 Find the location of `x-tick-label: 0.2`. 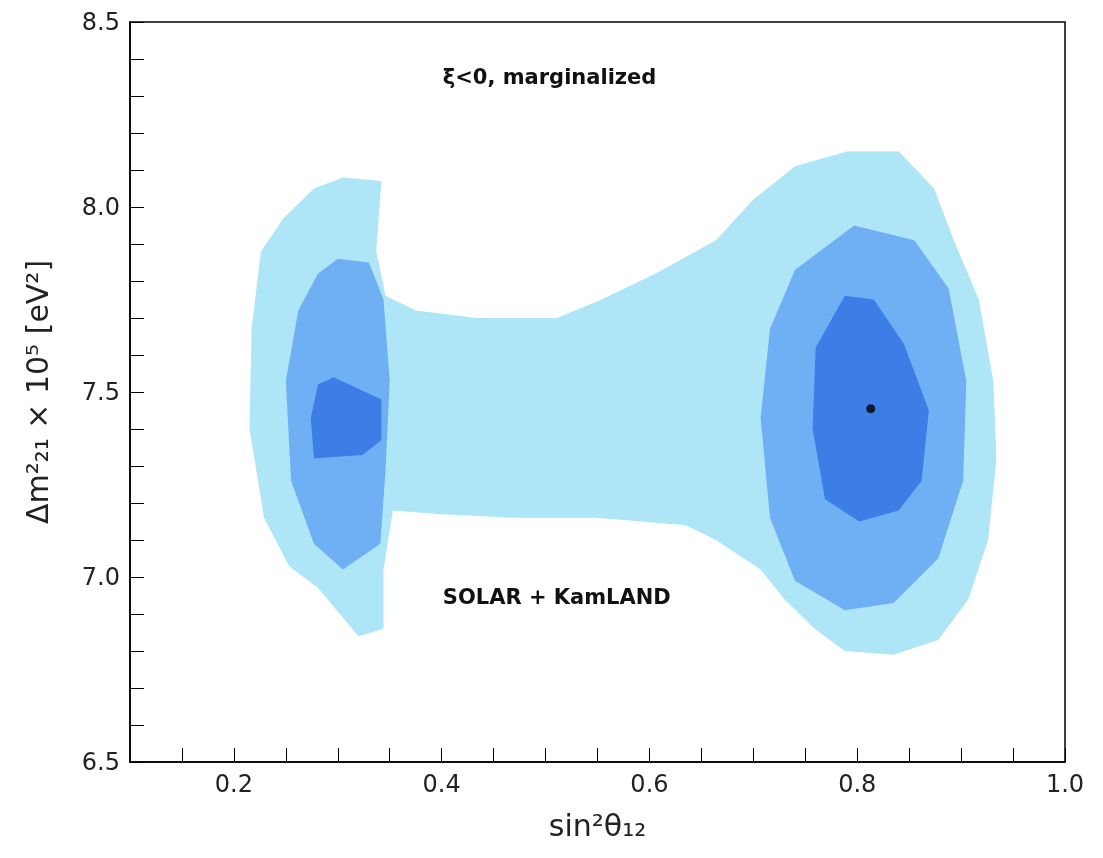

x-tick-label: 0.2 is located at coordinates (233, 784).